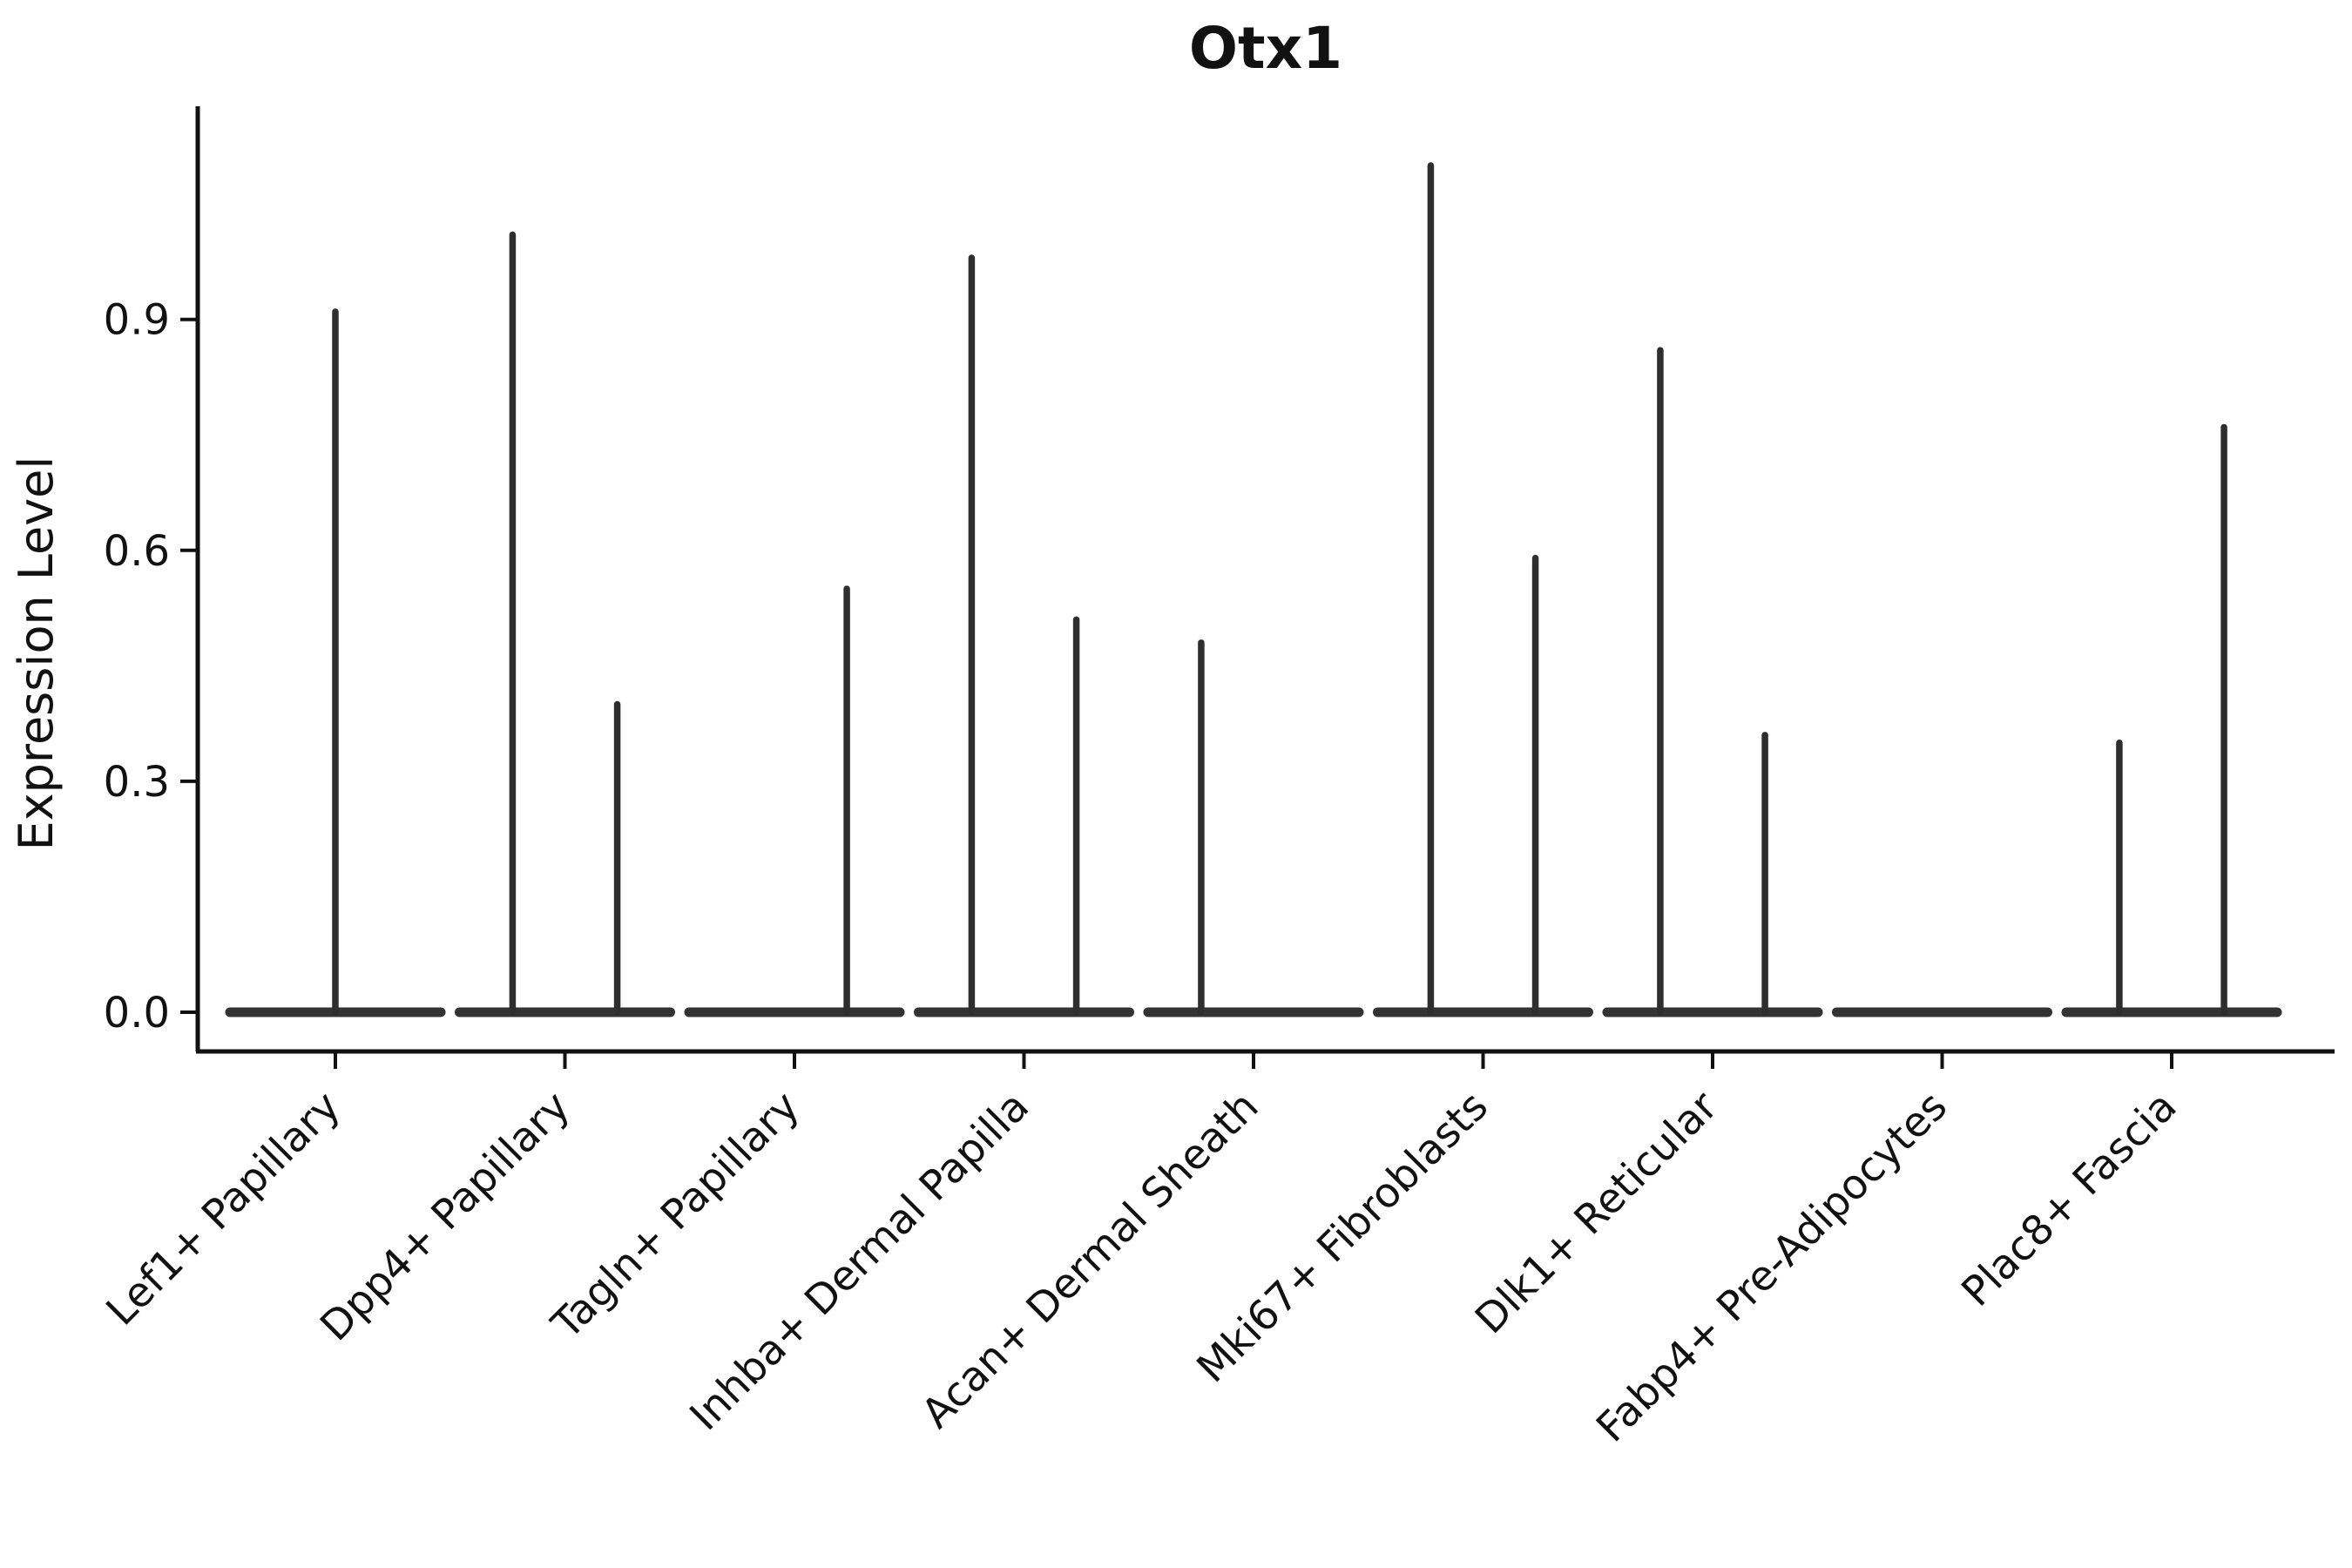 The image size is (2352, 1568). Describe the element at coordinates (137, 551) in the screenshot. I see `y-tick-label: 0.6` at that location.